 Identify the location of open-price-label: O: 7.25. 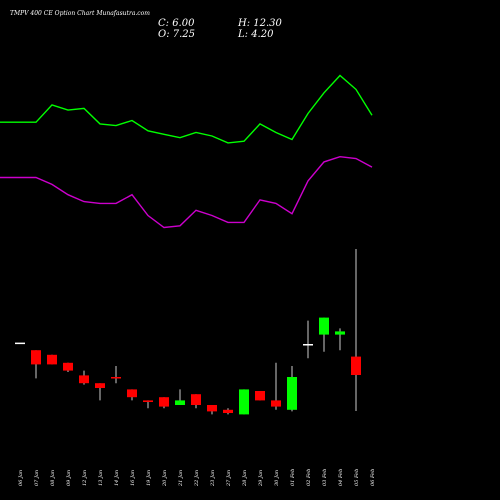
(176, 34).